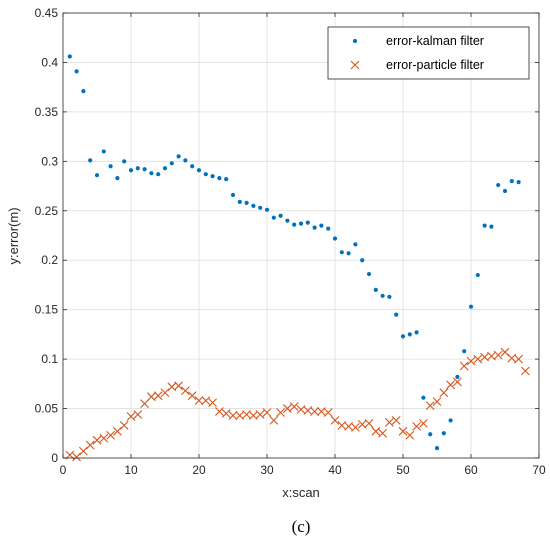 The image size is (550, 550). Describe the element at coordinates (435, 41) in the screenshot. I see `legend-label-kalman: error-kalman filter` at that location.